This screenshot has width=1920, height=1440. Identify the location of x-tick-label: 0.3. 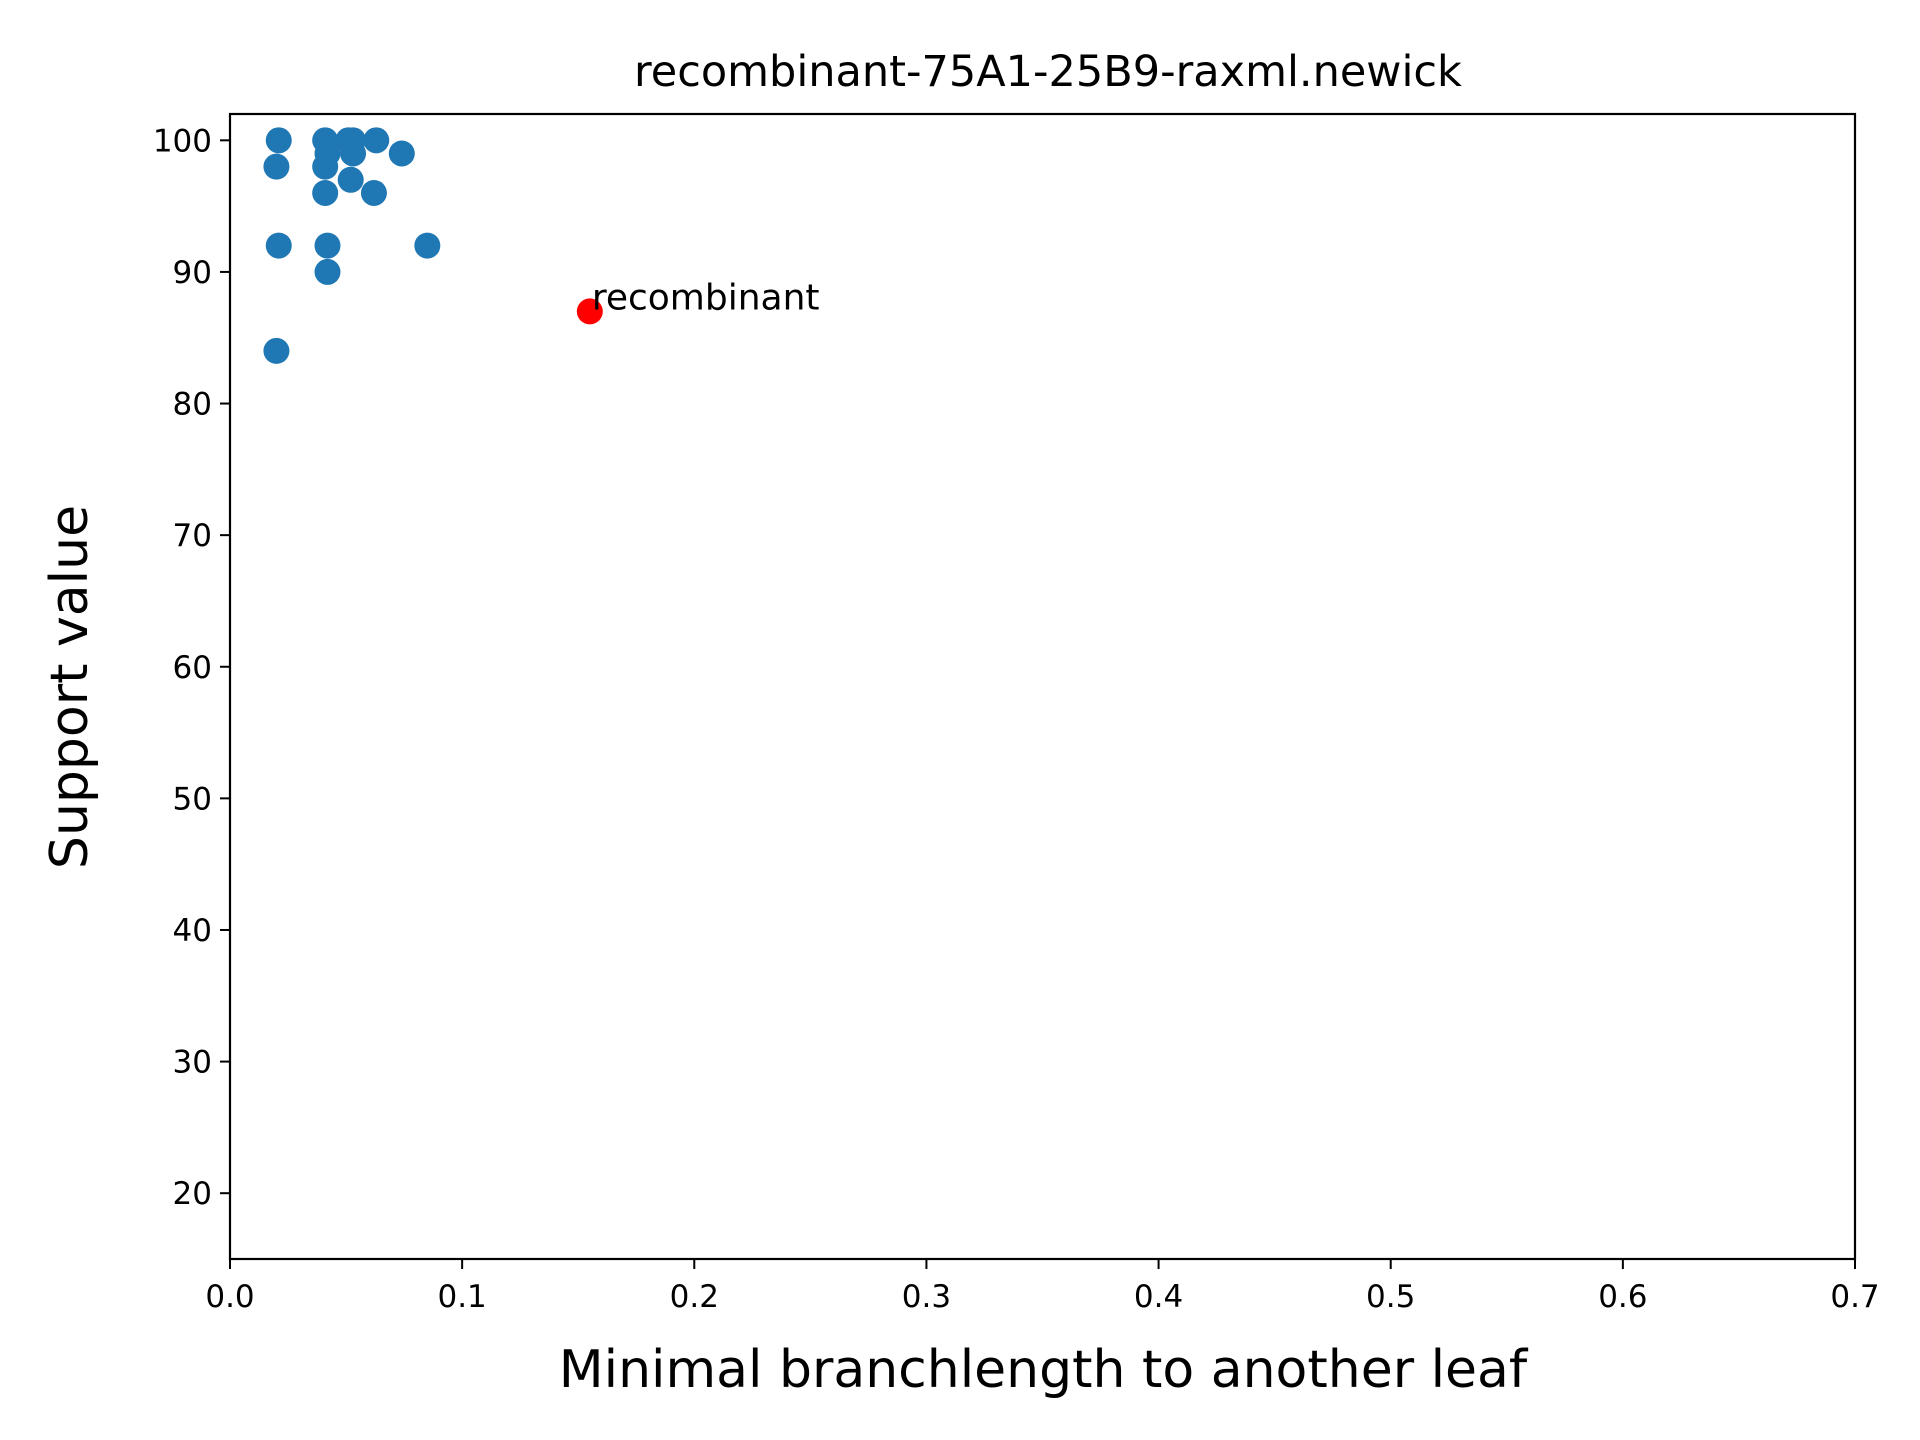
(926, 1297).